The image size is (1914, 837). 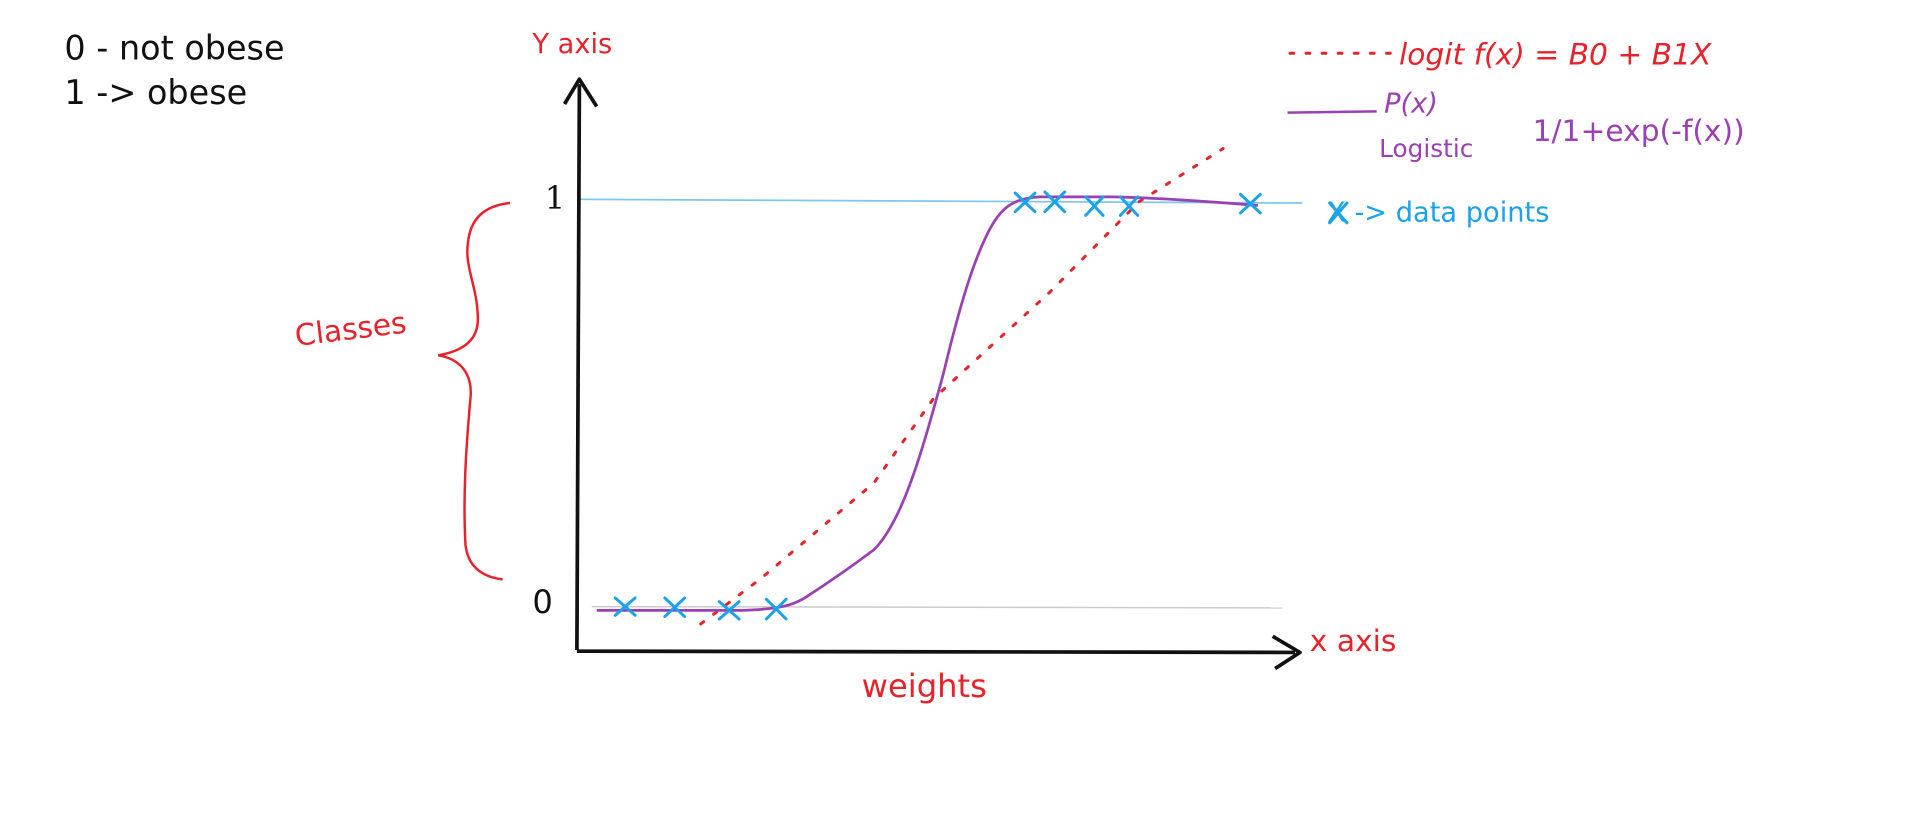 What do you see at coordinates (1353, 641) in the screenshot?
I see `x-axis-label: x axis` at bounding box center [1353, 641].